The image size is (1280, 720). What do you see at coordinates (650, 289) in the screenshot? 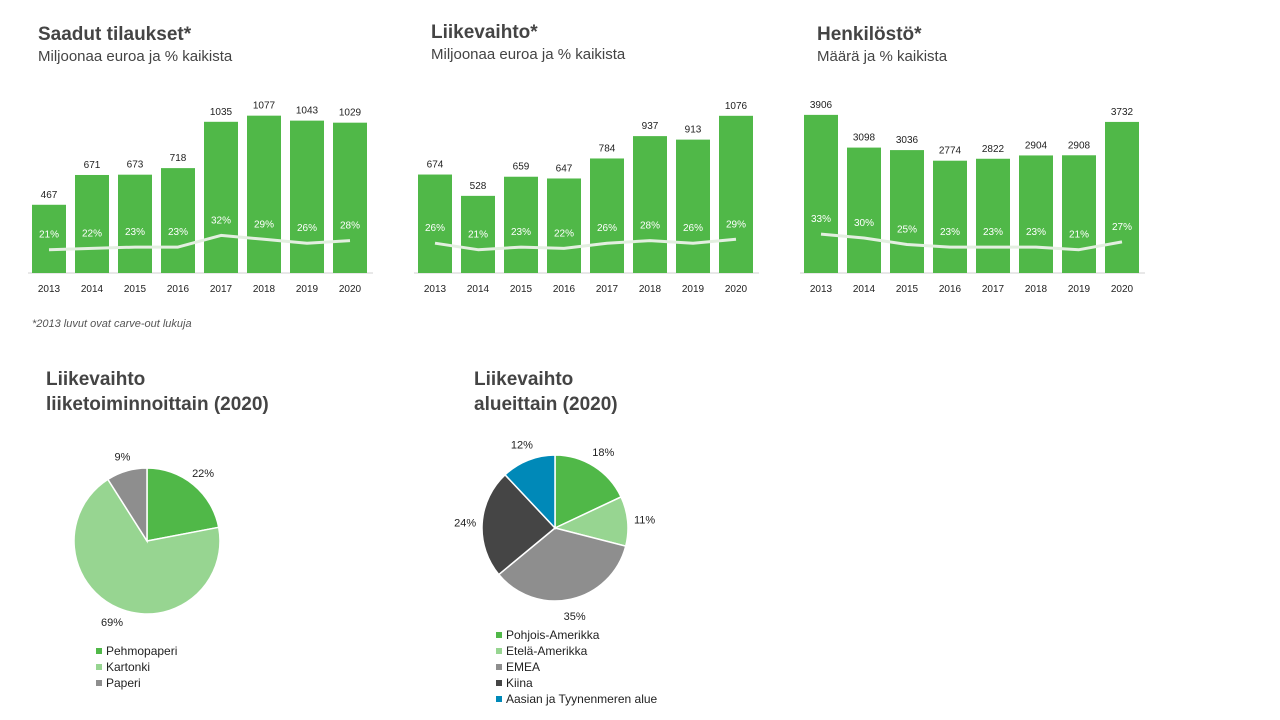
I see `x-tick-label: 2018` at bounding box center [650, 289].